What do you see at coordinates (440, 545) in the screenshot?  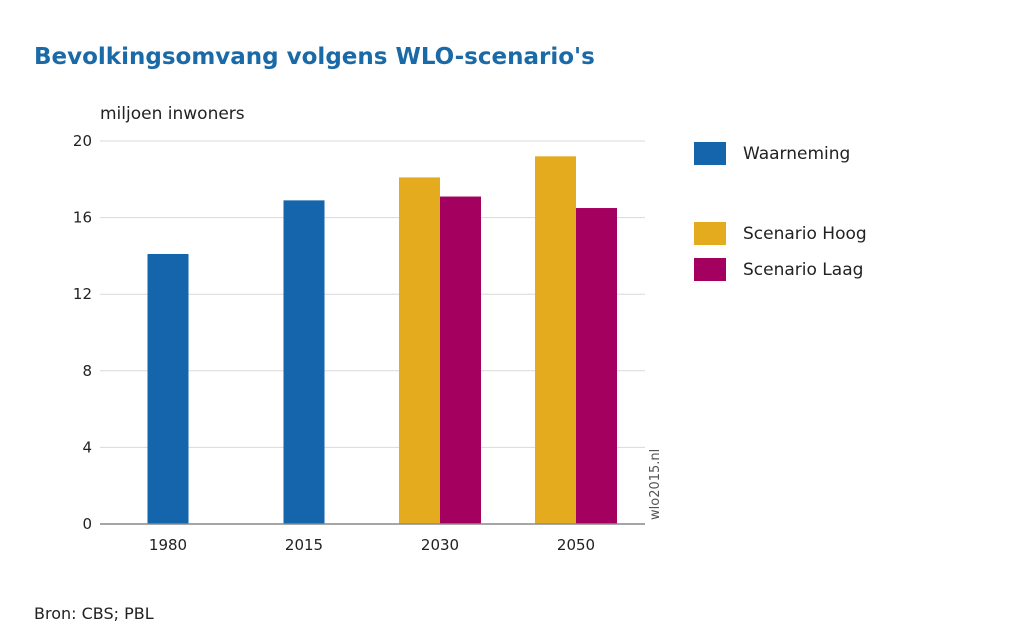 I see `x-tick-label: 2030` at bounding box center [440, 545].